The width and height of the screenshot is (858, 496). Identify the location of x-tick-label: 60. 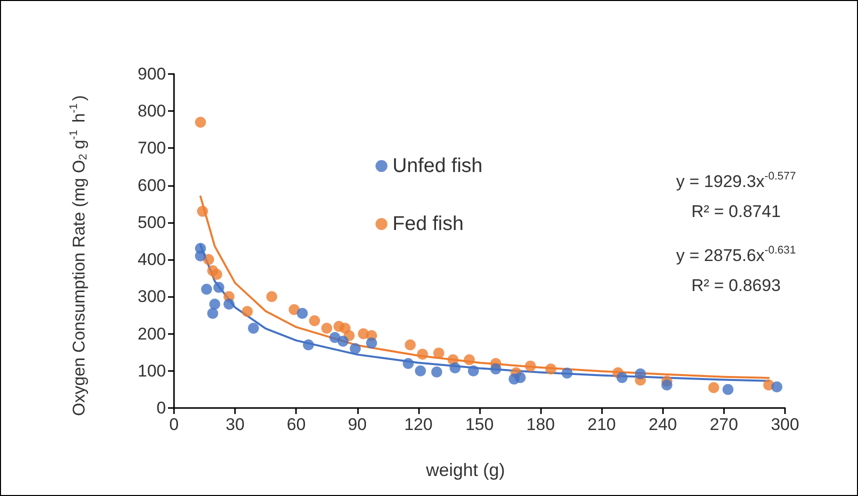
(296, 424).